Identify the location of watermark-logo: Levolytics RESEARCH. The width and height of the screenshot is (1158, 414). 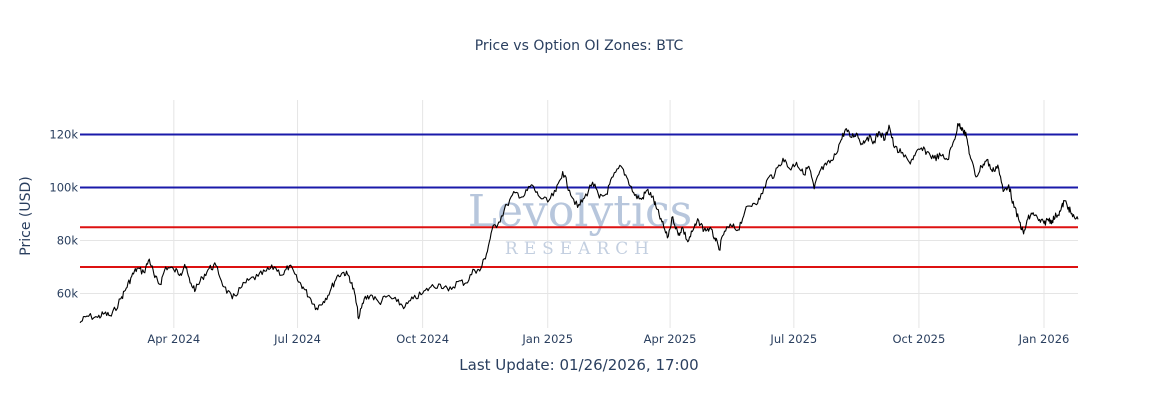
(580, 222).